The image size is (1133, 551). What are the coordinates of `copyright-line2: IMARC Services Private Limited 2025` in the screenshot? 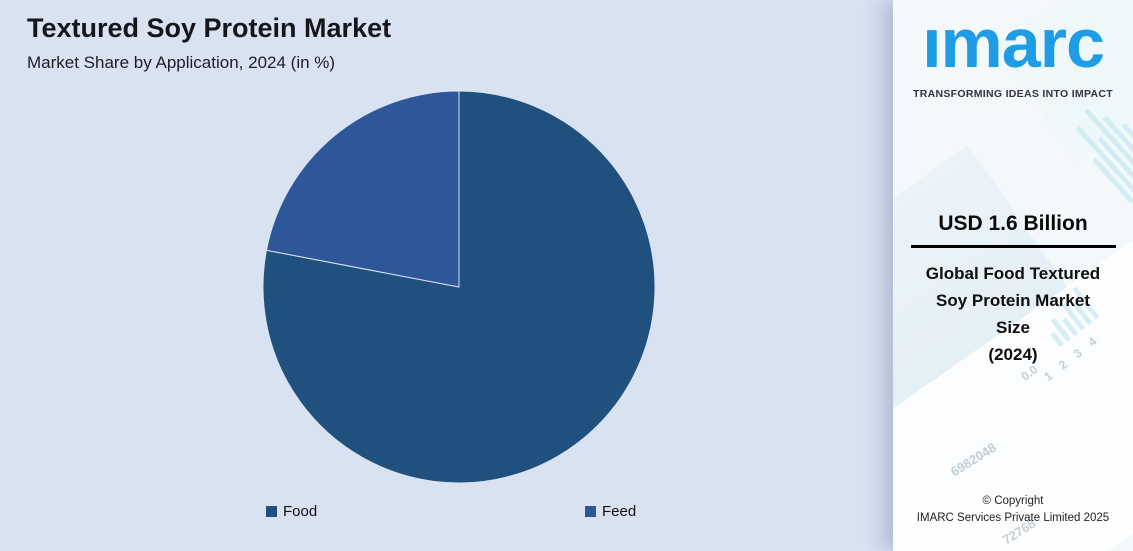 It's located at (1013, 518).